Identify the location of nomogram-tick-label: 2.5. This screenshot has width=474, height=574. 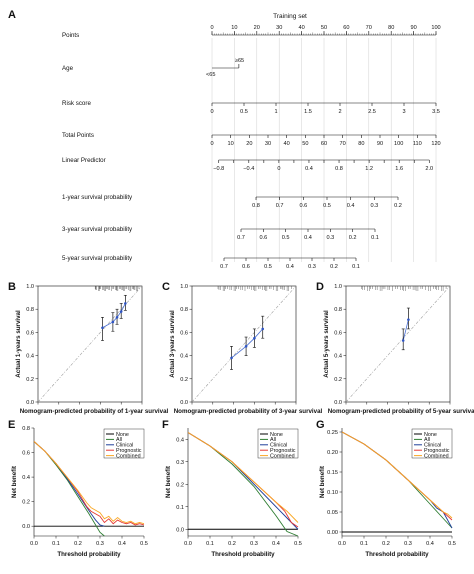
(372, 112).